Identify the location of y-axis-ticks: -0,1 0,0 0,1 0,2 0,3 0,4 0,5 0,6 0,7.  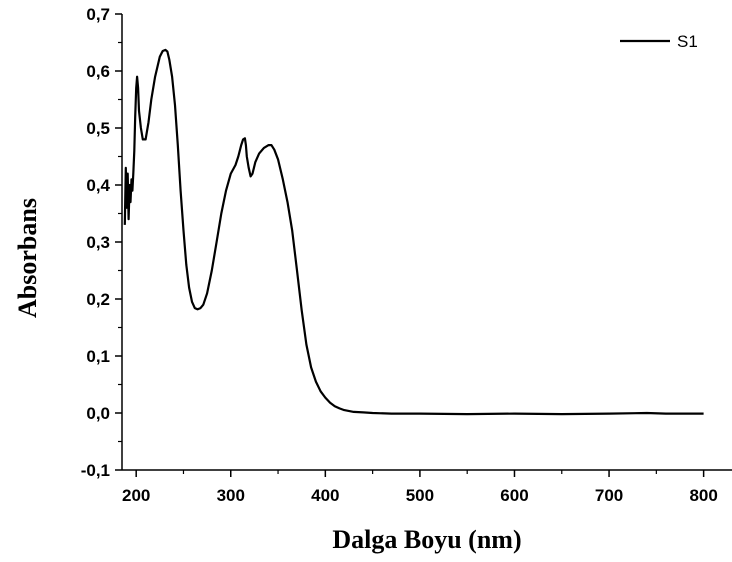
(101, 242).